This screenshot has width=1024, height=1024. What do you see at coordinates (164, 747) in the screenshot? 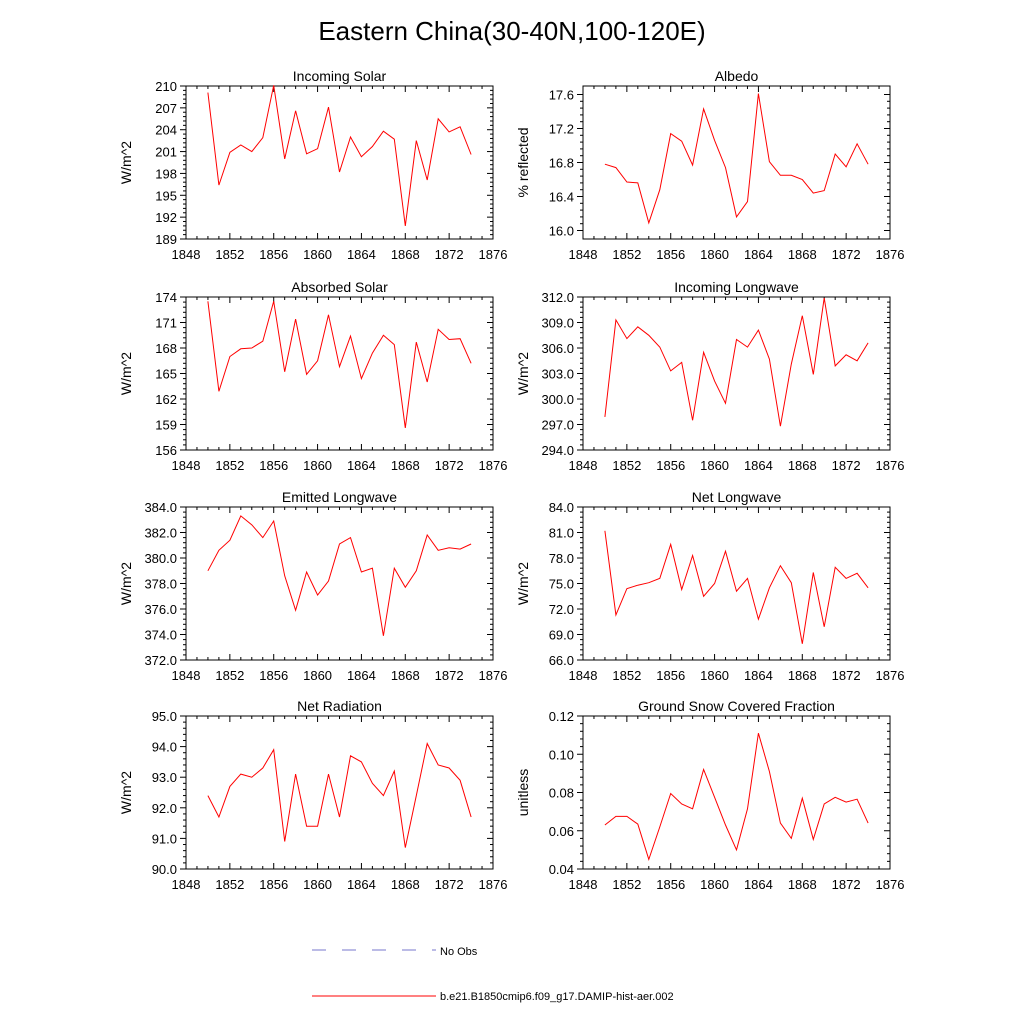
I see `y-tick-label: 94.0` at bounding box center [164, 747].